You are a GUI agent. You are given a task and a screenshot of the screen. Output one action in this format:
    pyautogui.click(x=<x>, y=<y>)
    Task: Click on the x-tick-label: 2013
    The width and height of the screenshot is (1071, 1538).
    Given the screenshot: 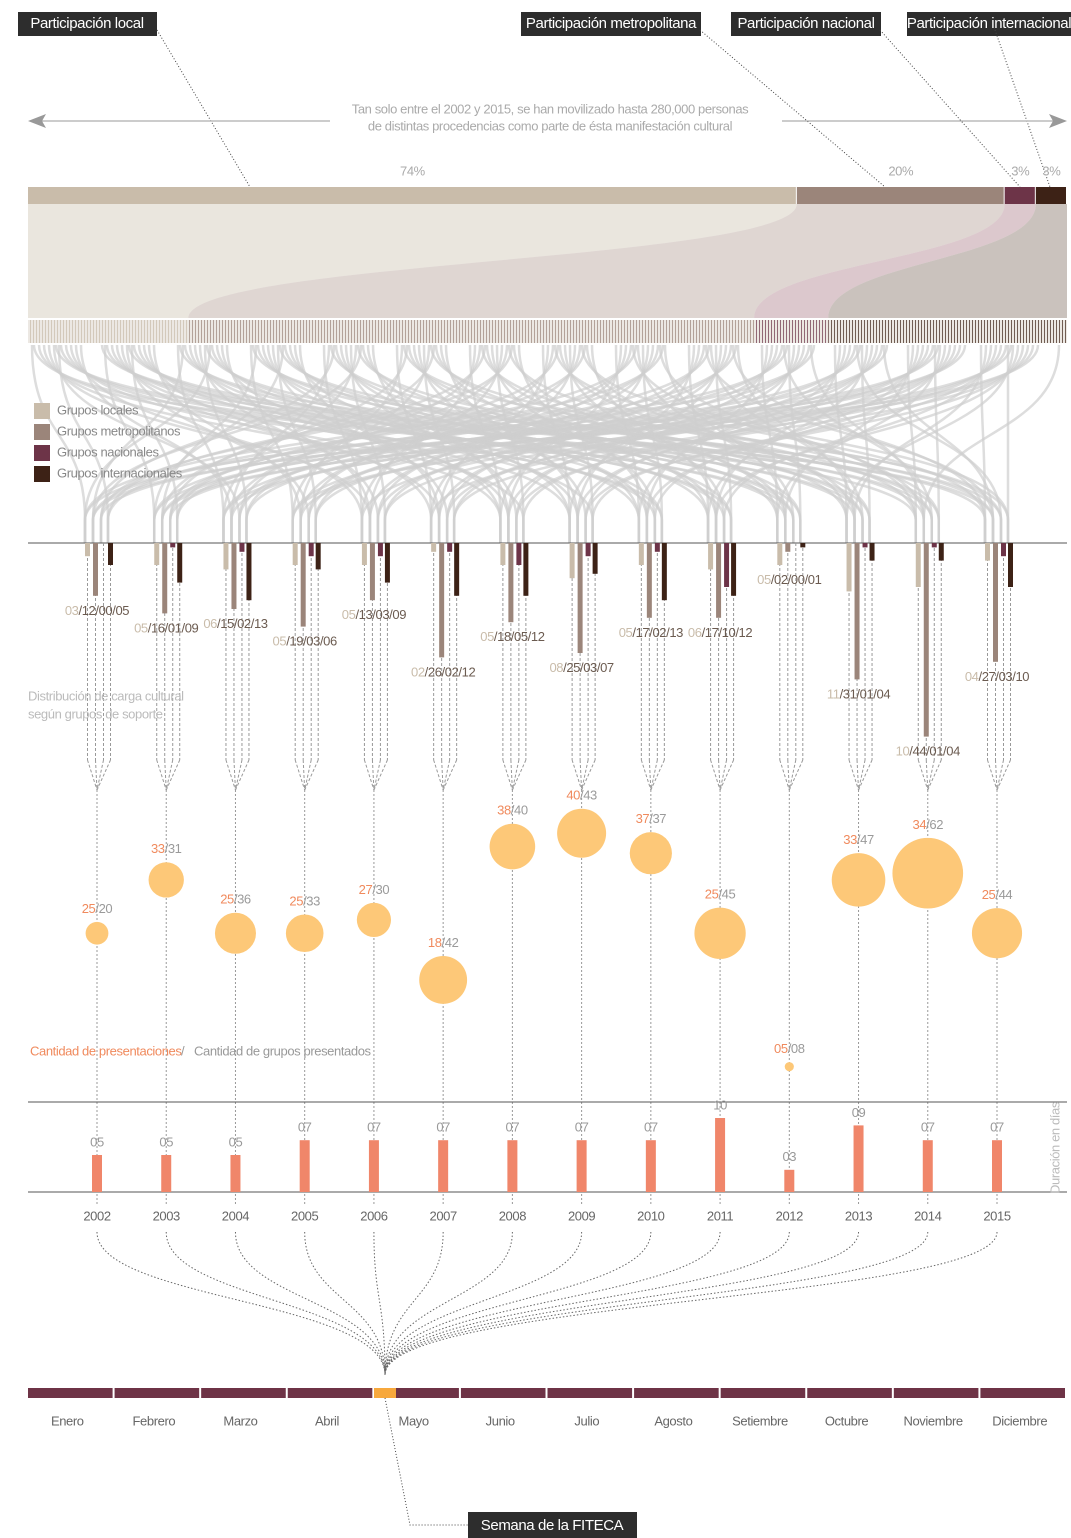 What is the action you would take?
    pyautogui.click(x=858, y=1215)
    